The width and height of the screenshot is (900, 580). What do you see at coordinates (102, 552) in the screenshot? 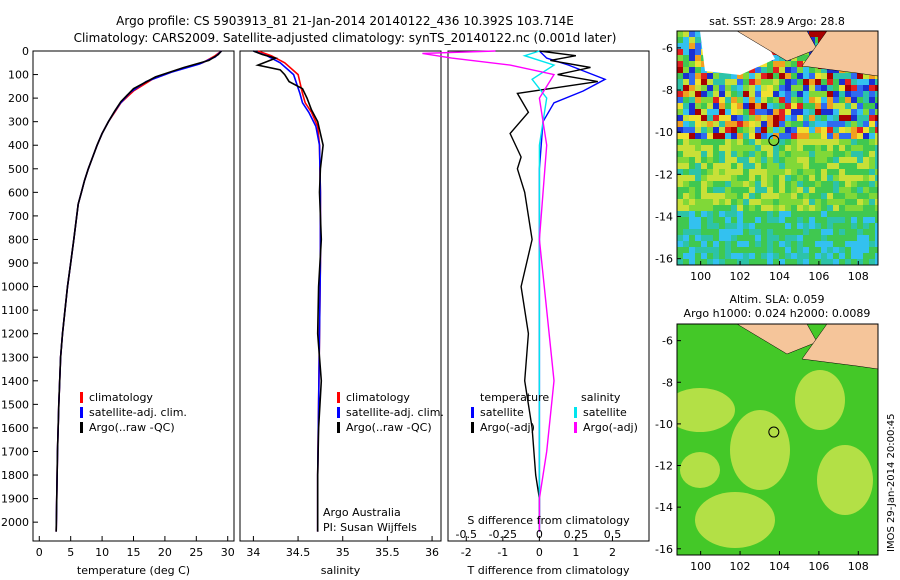
I see `temperature-xtick-label: 10` at bounding box center [102, 552].